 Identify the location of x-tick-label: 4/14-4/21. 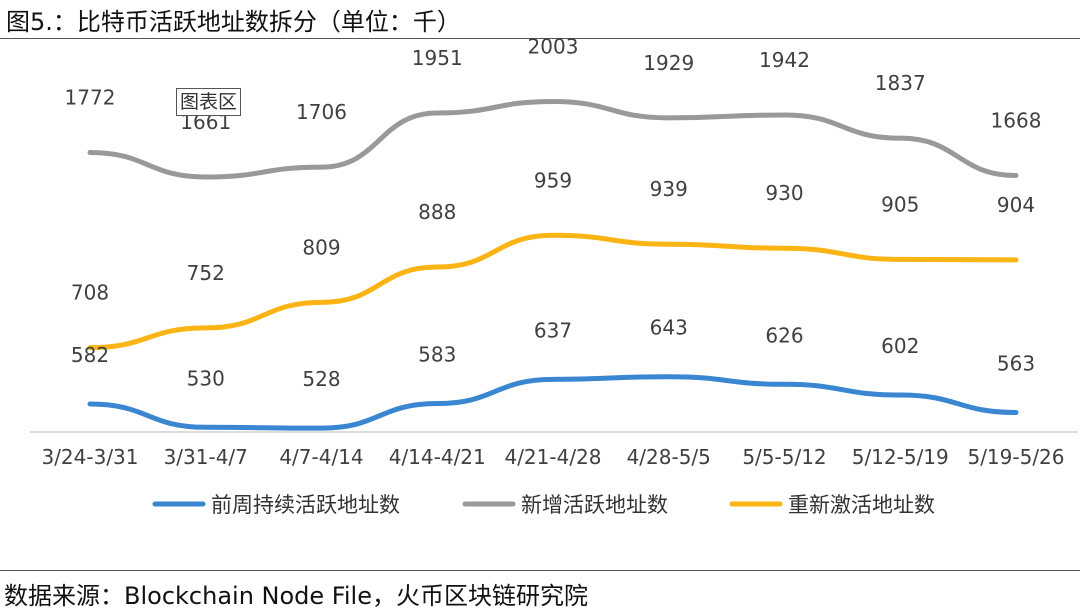
(437, 457).